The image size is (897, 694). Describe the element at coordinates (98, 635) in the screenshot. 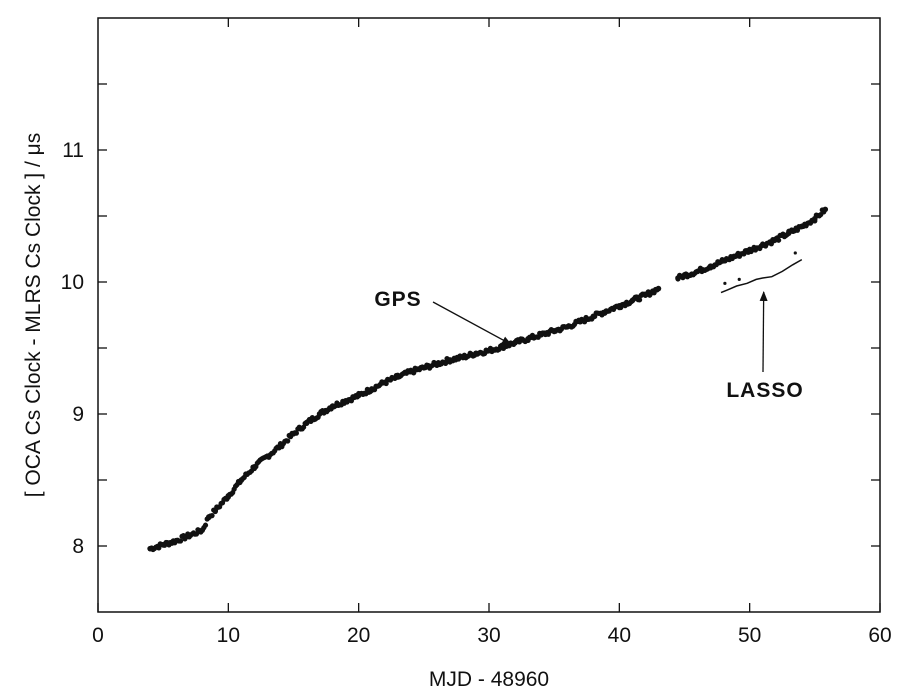

I see `x-tick-label: 0` at that location.